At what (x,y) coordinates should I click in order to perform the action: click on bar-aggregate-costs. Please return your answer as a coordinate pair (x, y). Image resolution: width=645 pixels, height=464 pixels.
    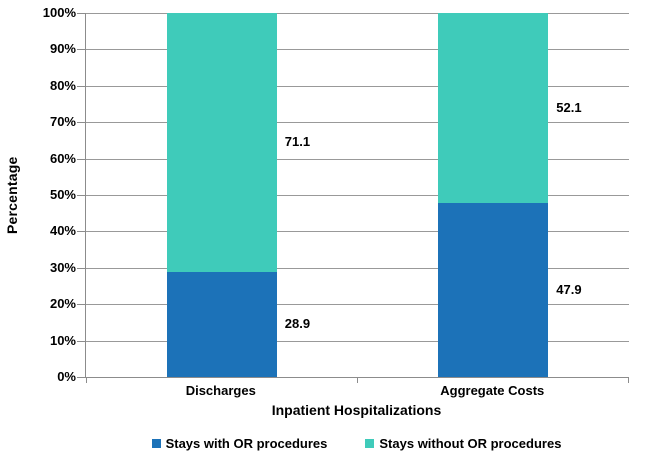
    Looking at the image, I should click on (493, 195).